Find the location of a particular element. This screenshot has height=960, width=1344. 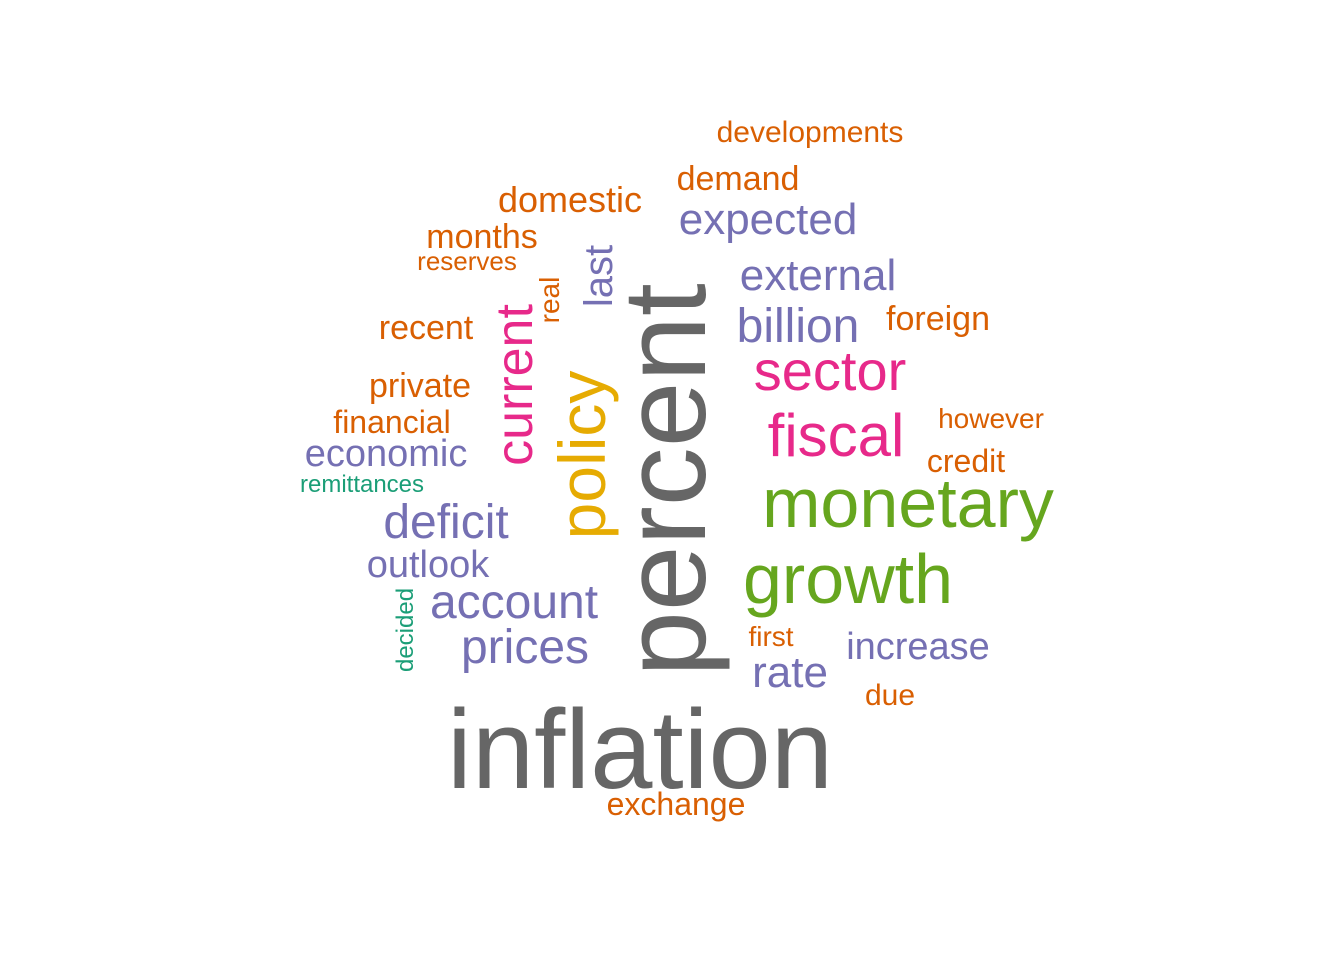

word-developments: developments is located at coordinates (810, 132).